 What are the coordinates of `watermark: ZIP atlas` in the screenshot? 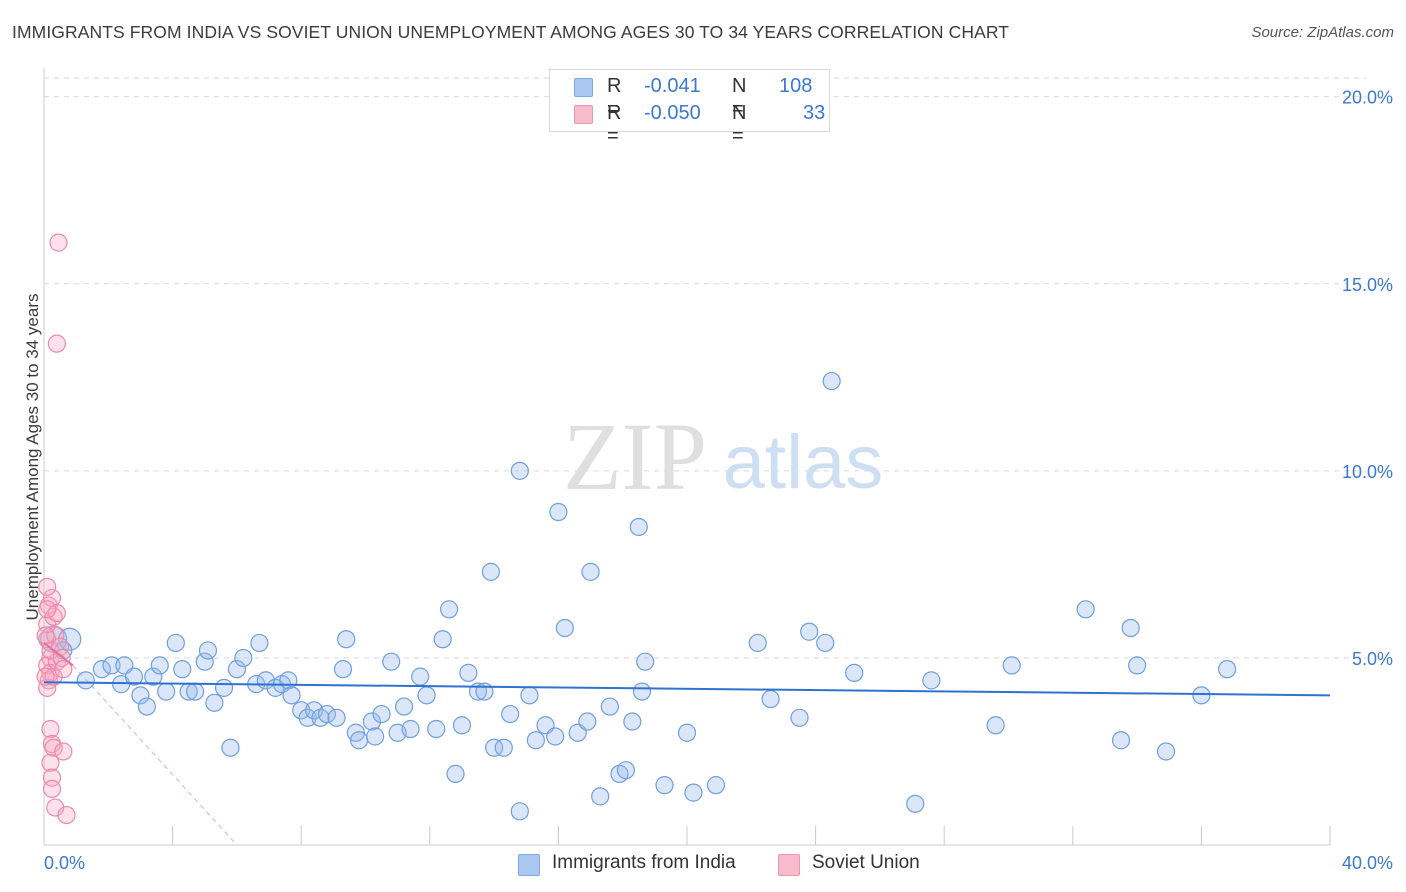 It's located at (723, 456).